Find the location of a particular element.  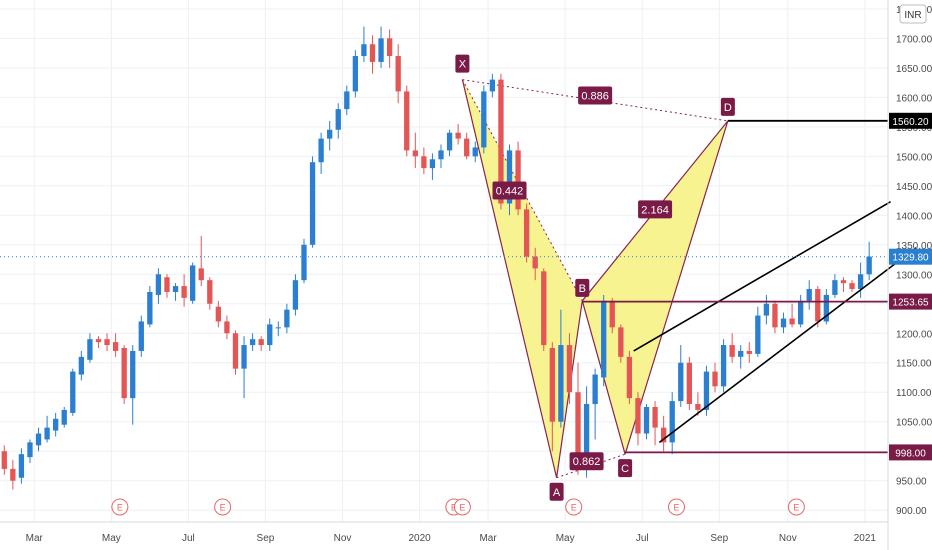

price-level-label: 1253.65 is located at coordinates (910, 303).